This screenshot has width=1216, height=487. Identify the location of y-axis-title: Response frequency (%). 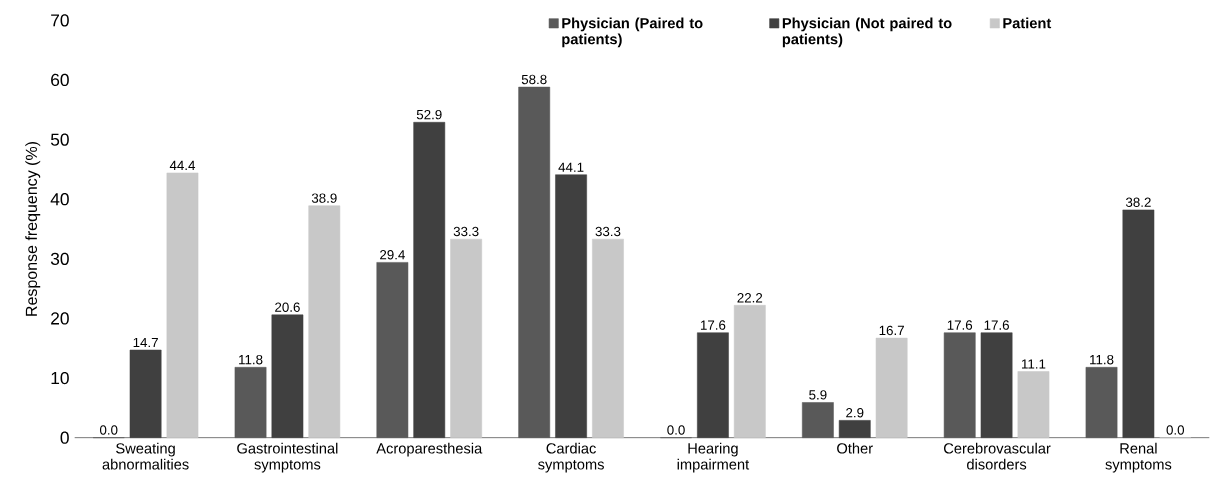
(33, 229).